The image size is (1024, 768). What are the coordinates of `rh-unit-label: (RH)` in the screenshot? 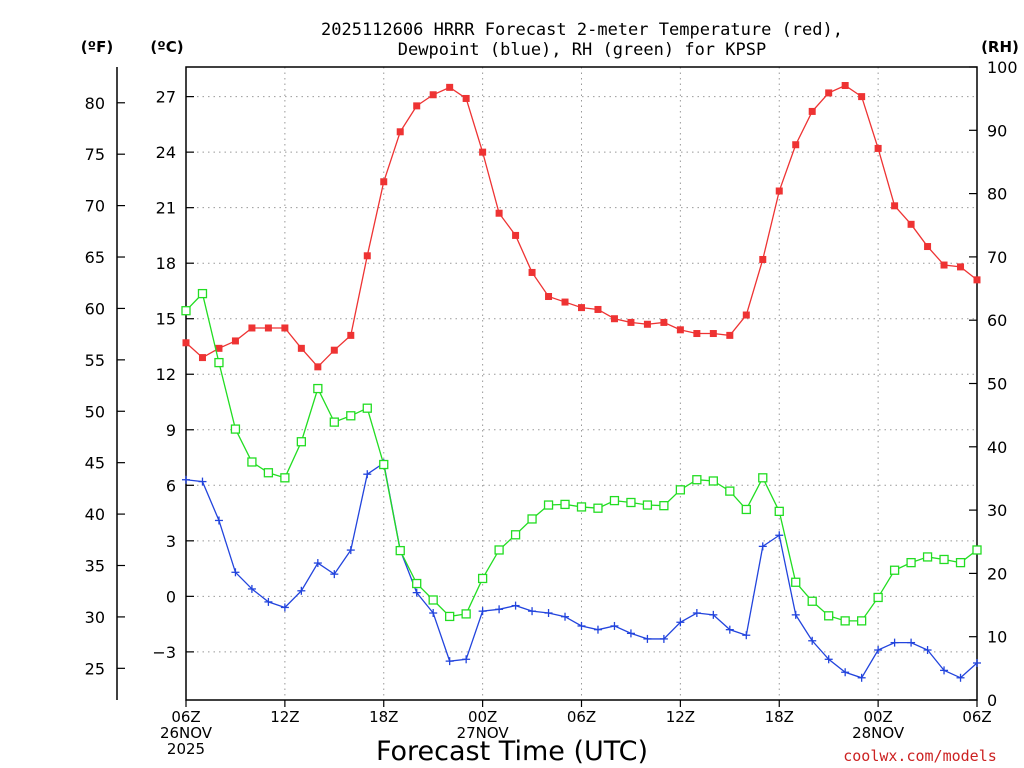 It's located at (1000, 47).